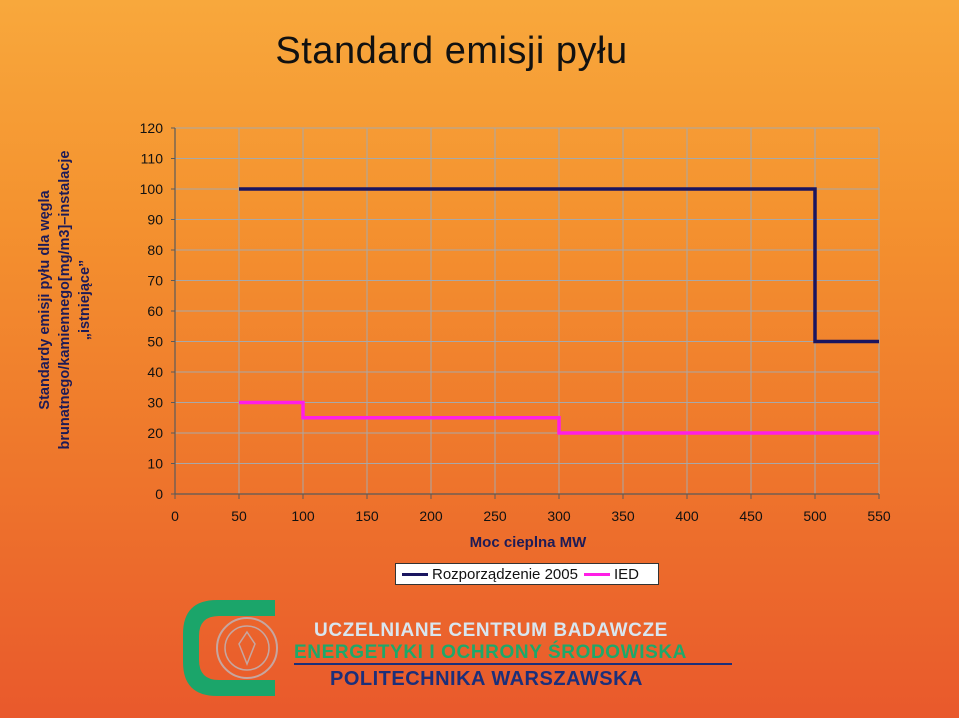 The image size is (959, 718). I want to click on y-tick-label: 50, so click(155, 342).